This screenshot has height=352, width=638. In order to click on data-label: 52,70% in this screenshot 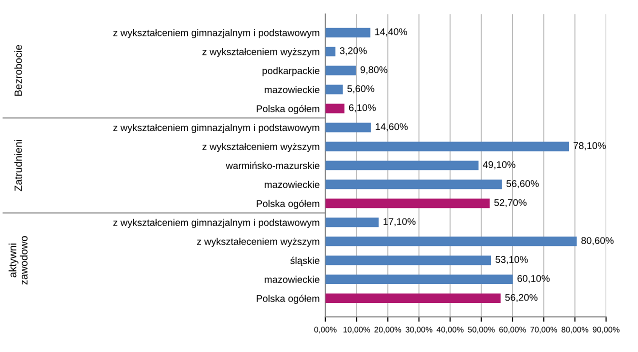, I will do `click(510, 203)`.